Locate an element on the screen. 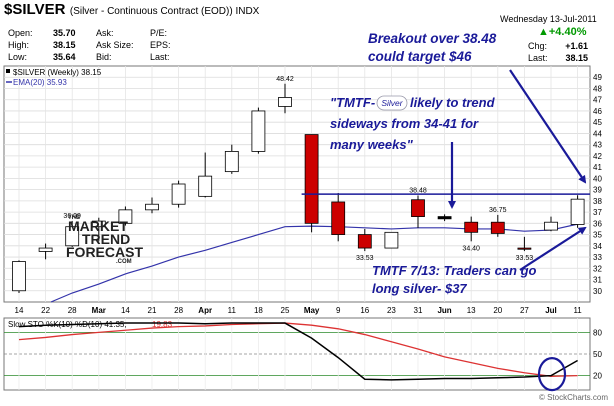 This screenshot has width=614, height=406. silver-badge-bg is located at coordinates (392, 103).